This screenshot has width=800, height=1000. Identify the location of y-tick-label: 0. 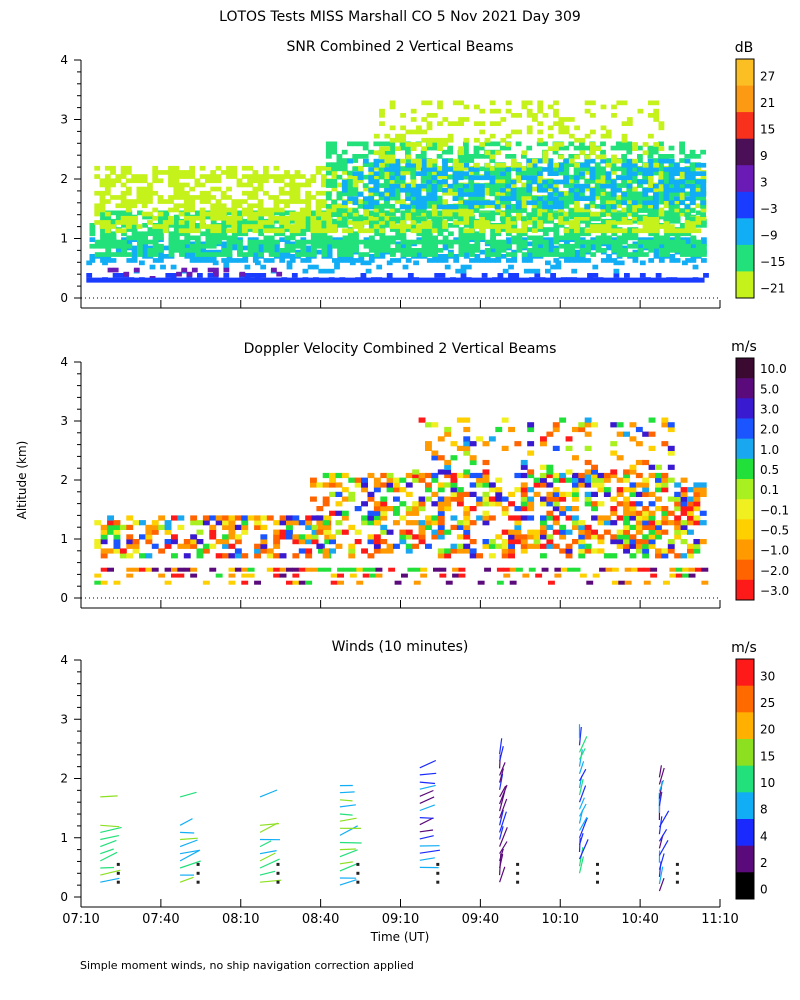
(64, 897).